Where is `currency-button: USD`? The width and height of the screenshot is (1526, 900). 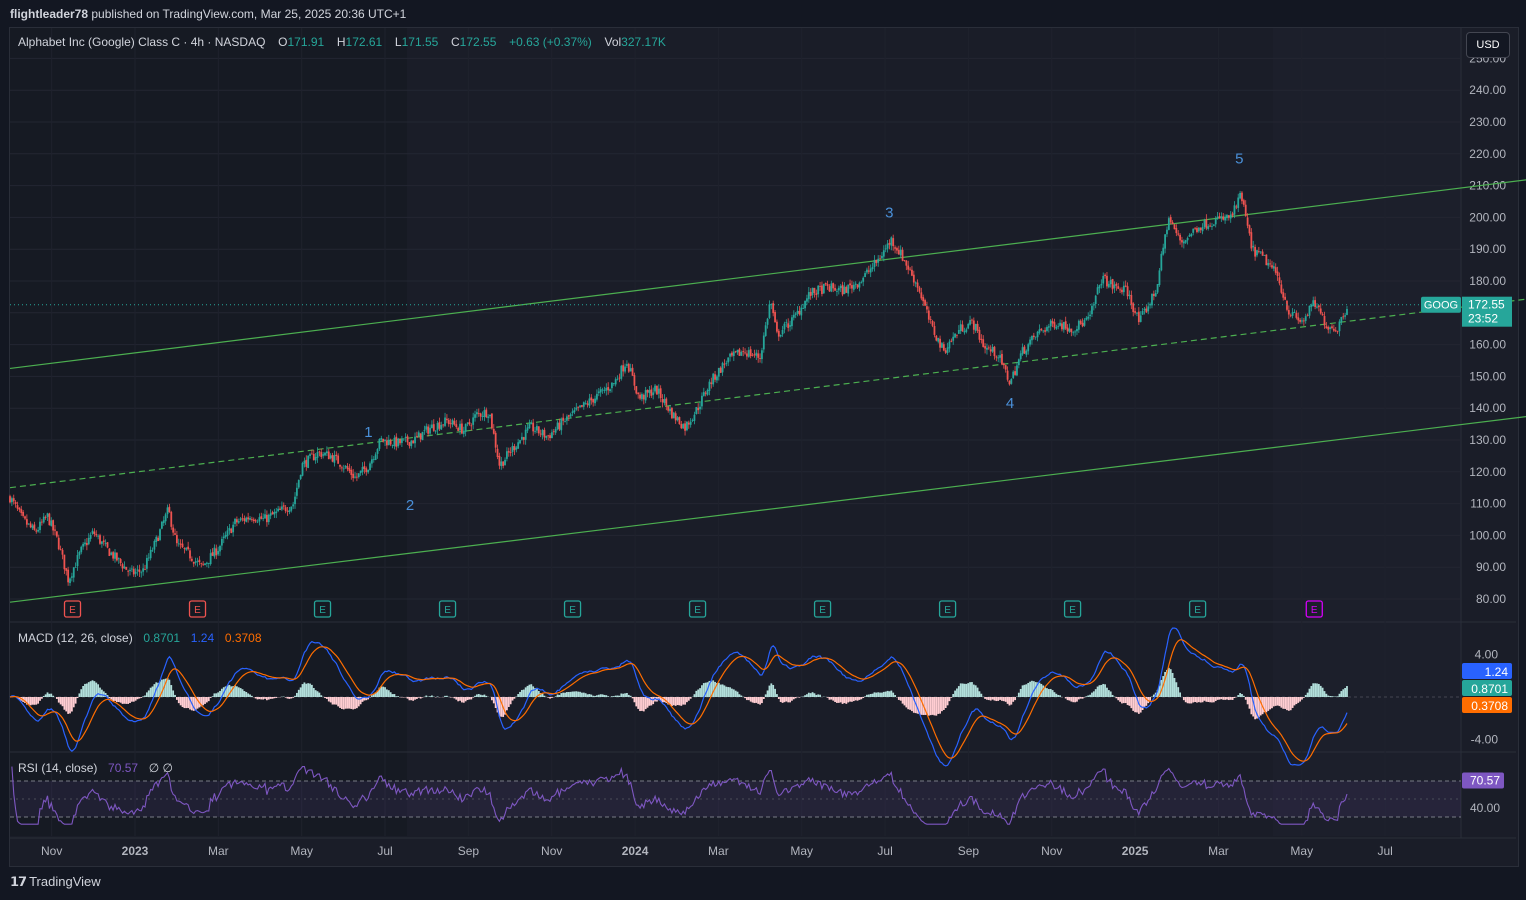 currency-button: USD is located at coordinates (1488, 45).